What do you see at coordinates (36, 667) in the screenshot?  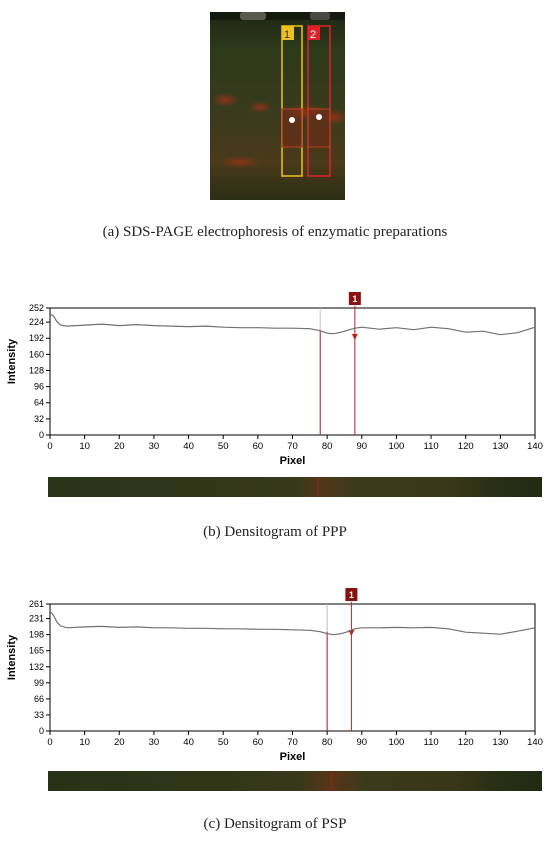 I see `y-tick-label: 132` at bounding box center [36, 667].